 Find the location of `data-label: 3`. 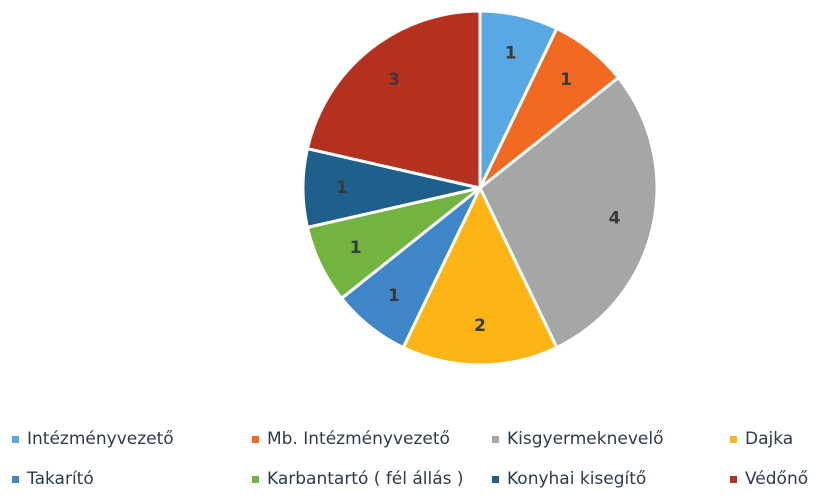

data-label: 3 is located at coordinates (394, 80).